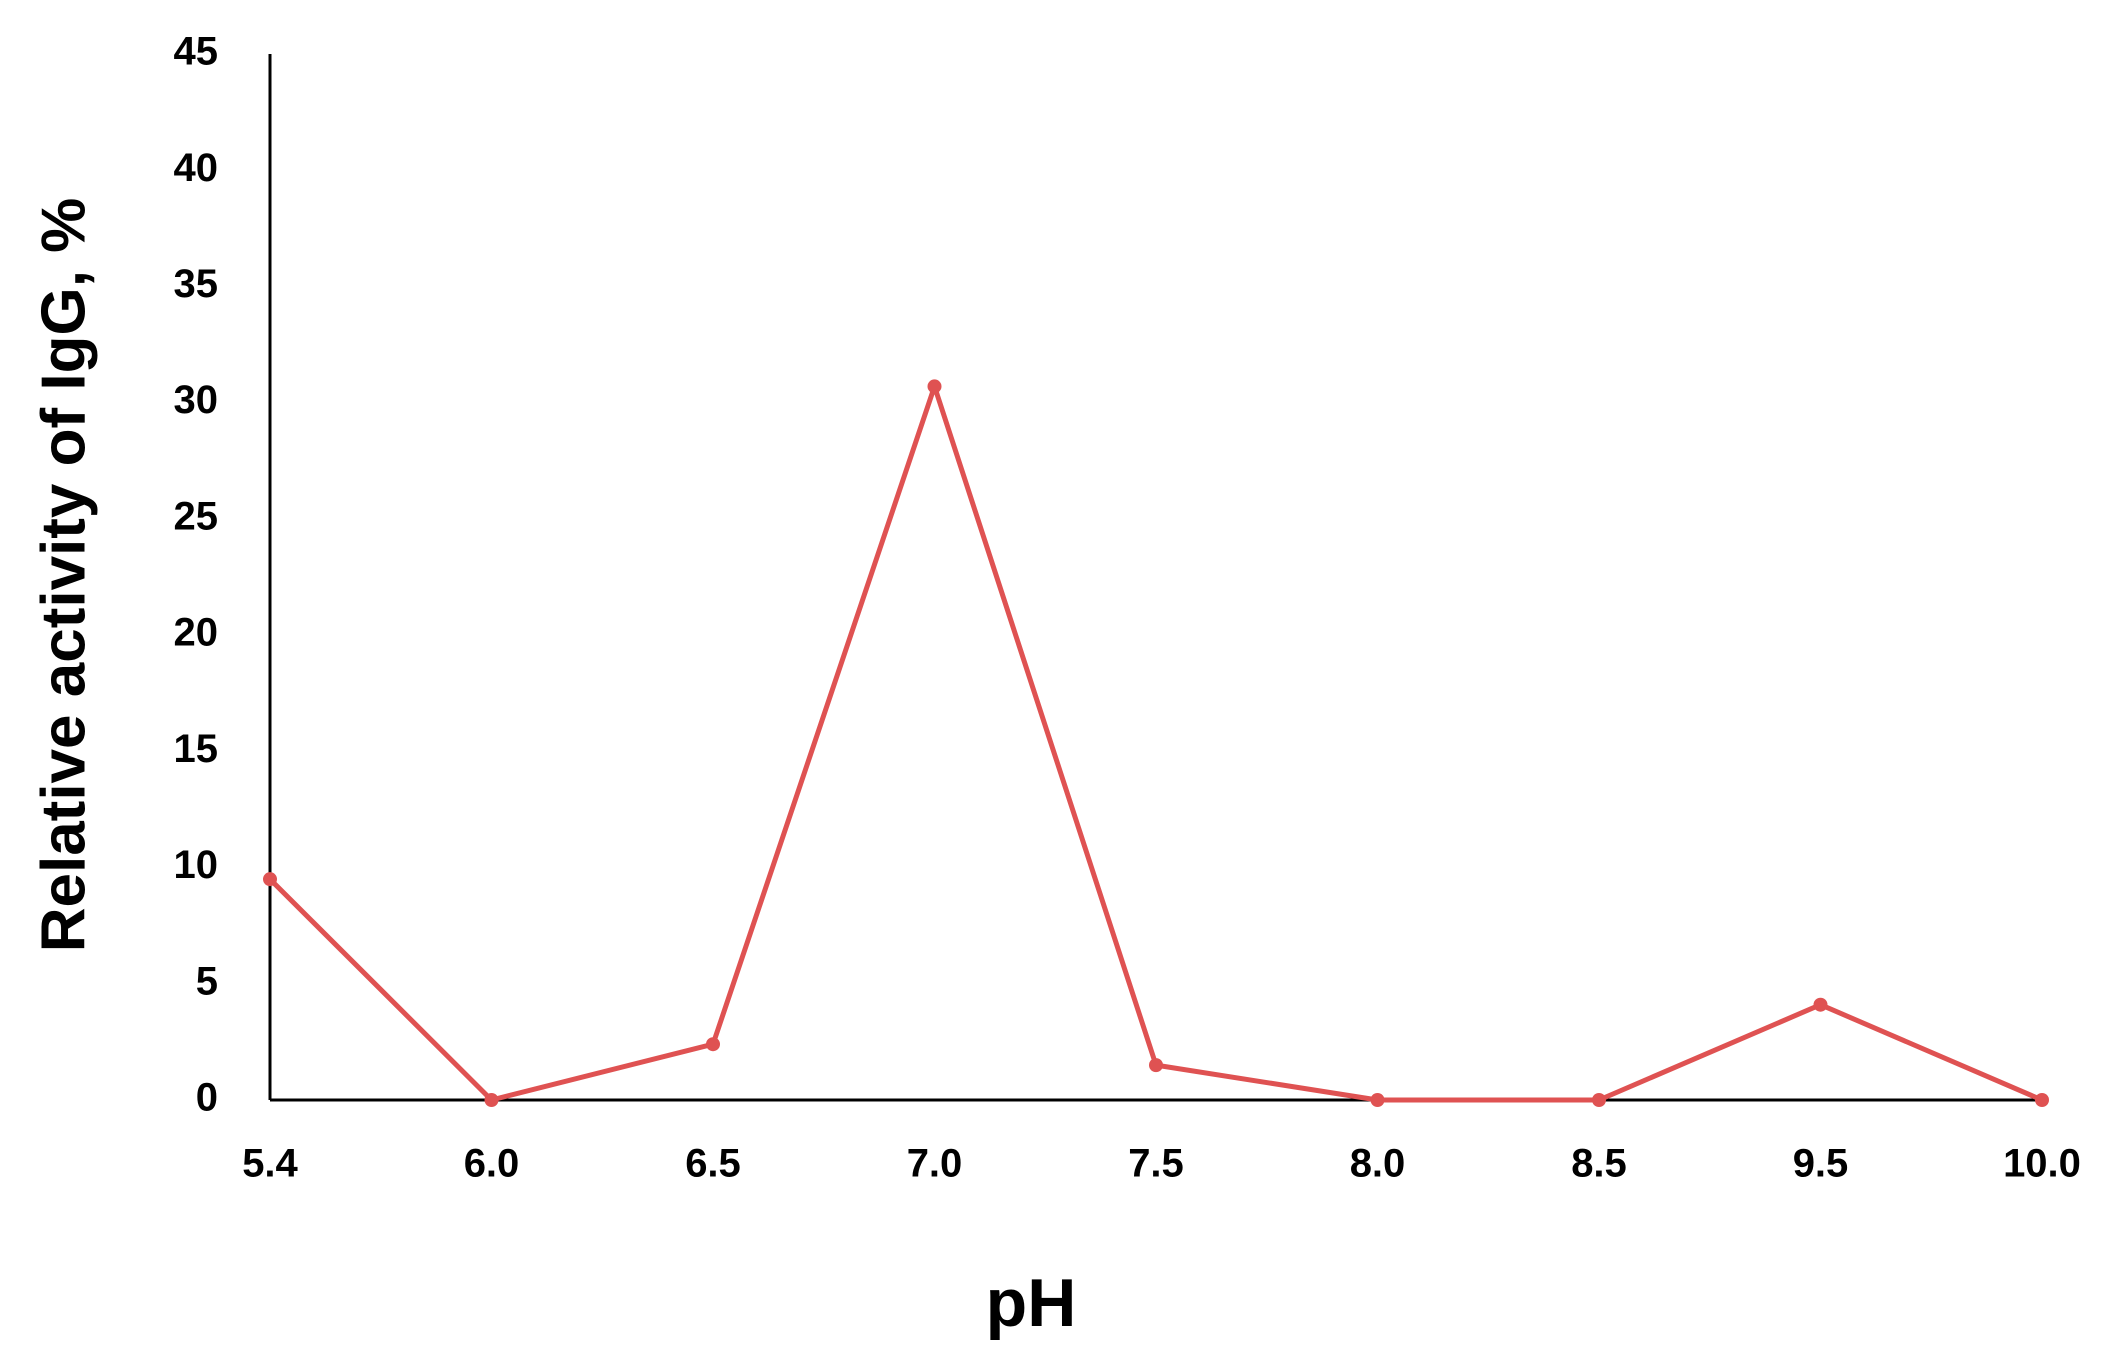  What do you see at coordinates (1031, 1303) in the screenshot?
I see `x-axis-label: pH` at bounding box center [1031, 1303].